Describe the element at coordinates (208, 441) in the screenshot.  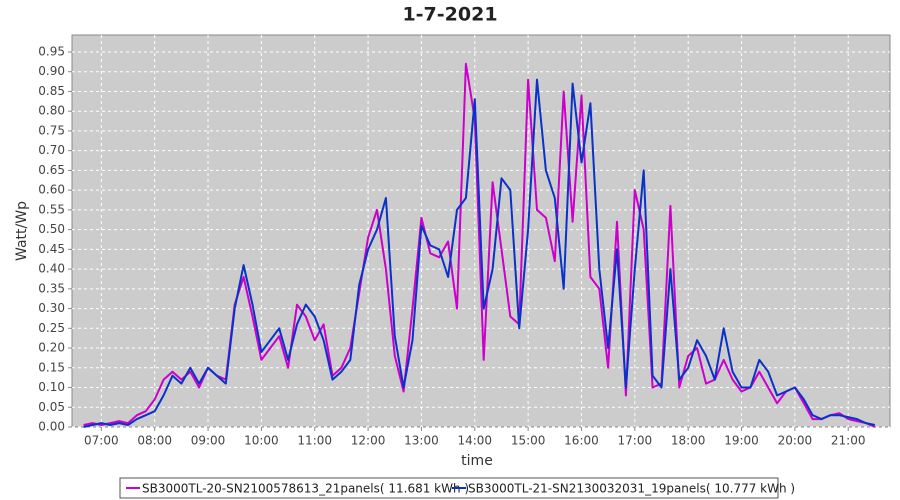
I see `x-tick-label: 09:00` at that location.